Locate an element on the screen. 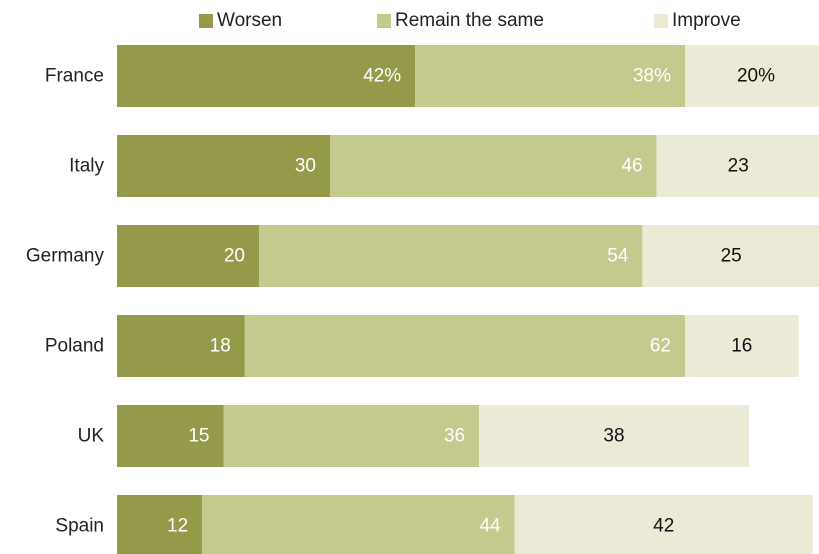 Image resolution: width=819 pixels, height=554 pixels. bar-worsen-italy is located at coordinates (223, 166).